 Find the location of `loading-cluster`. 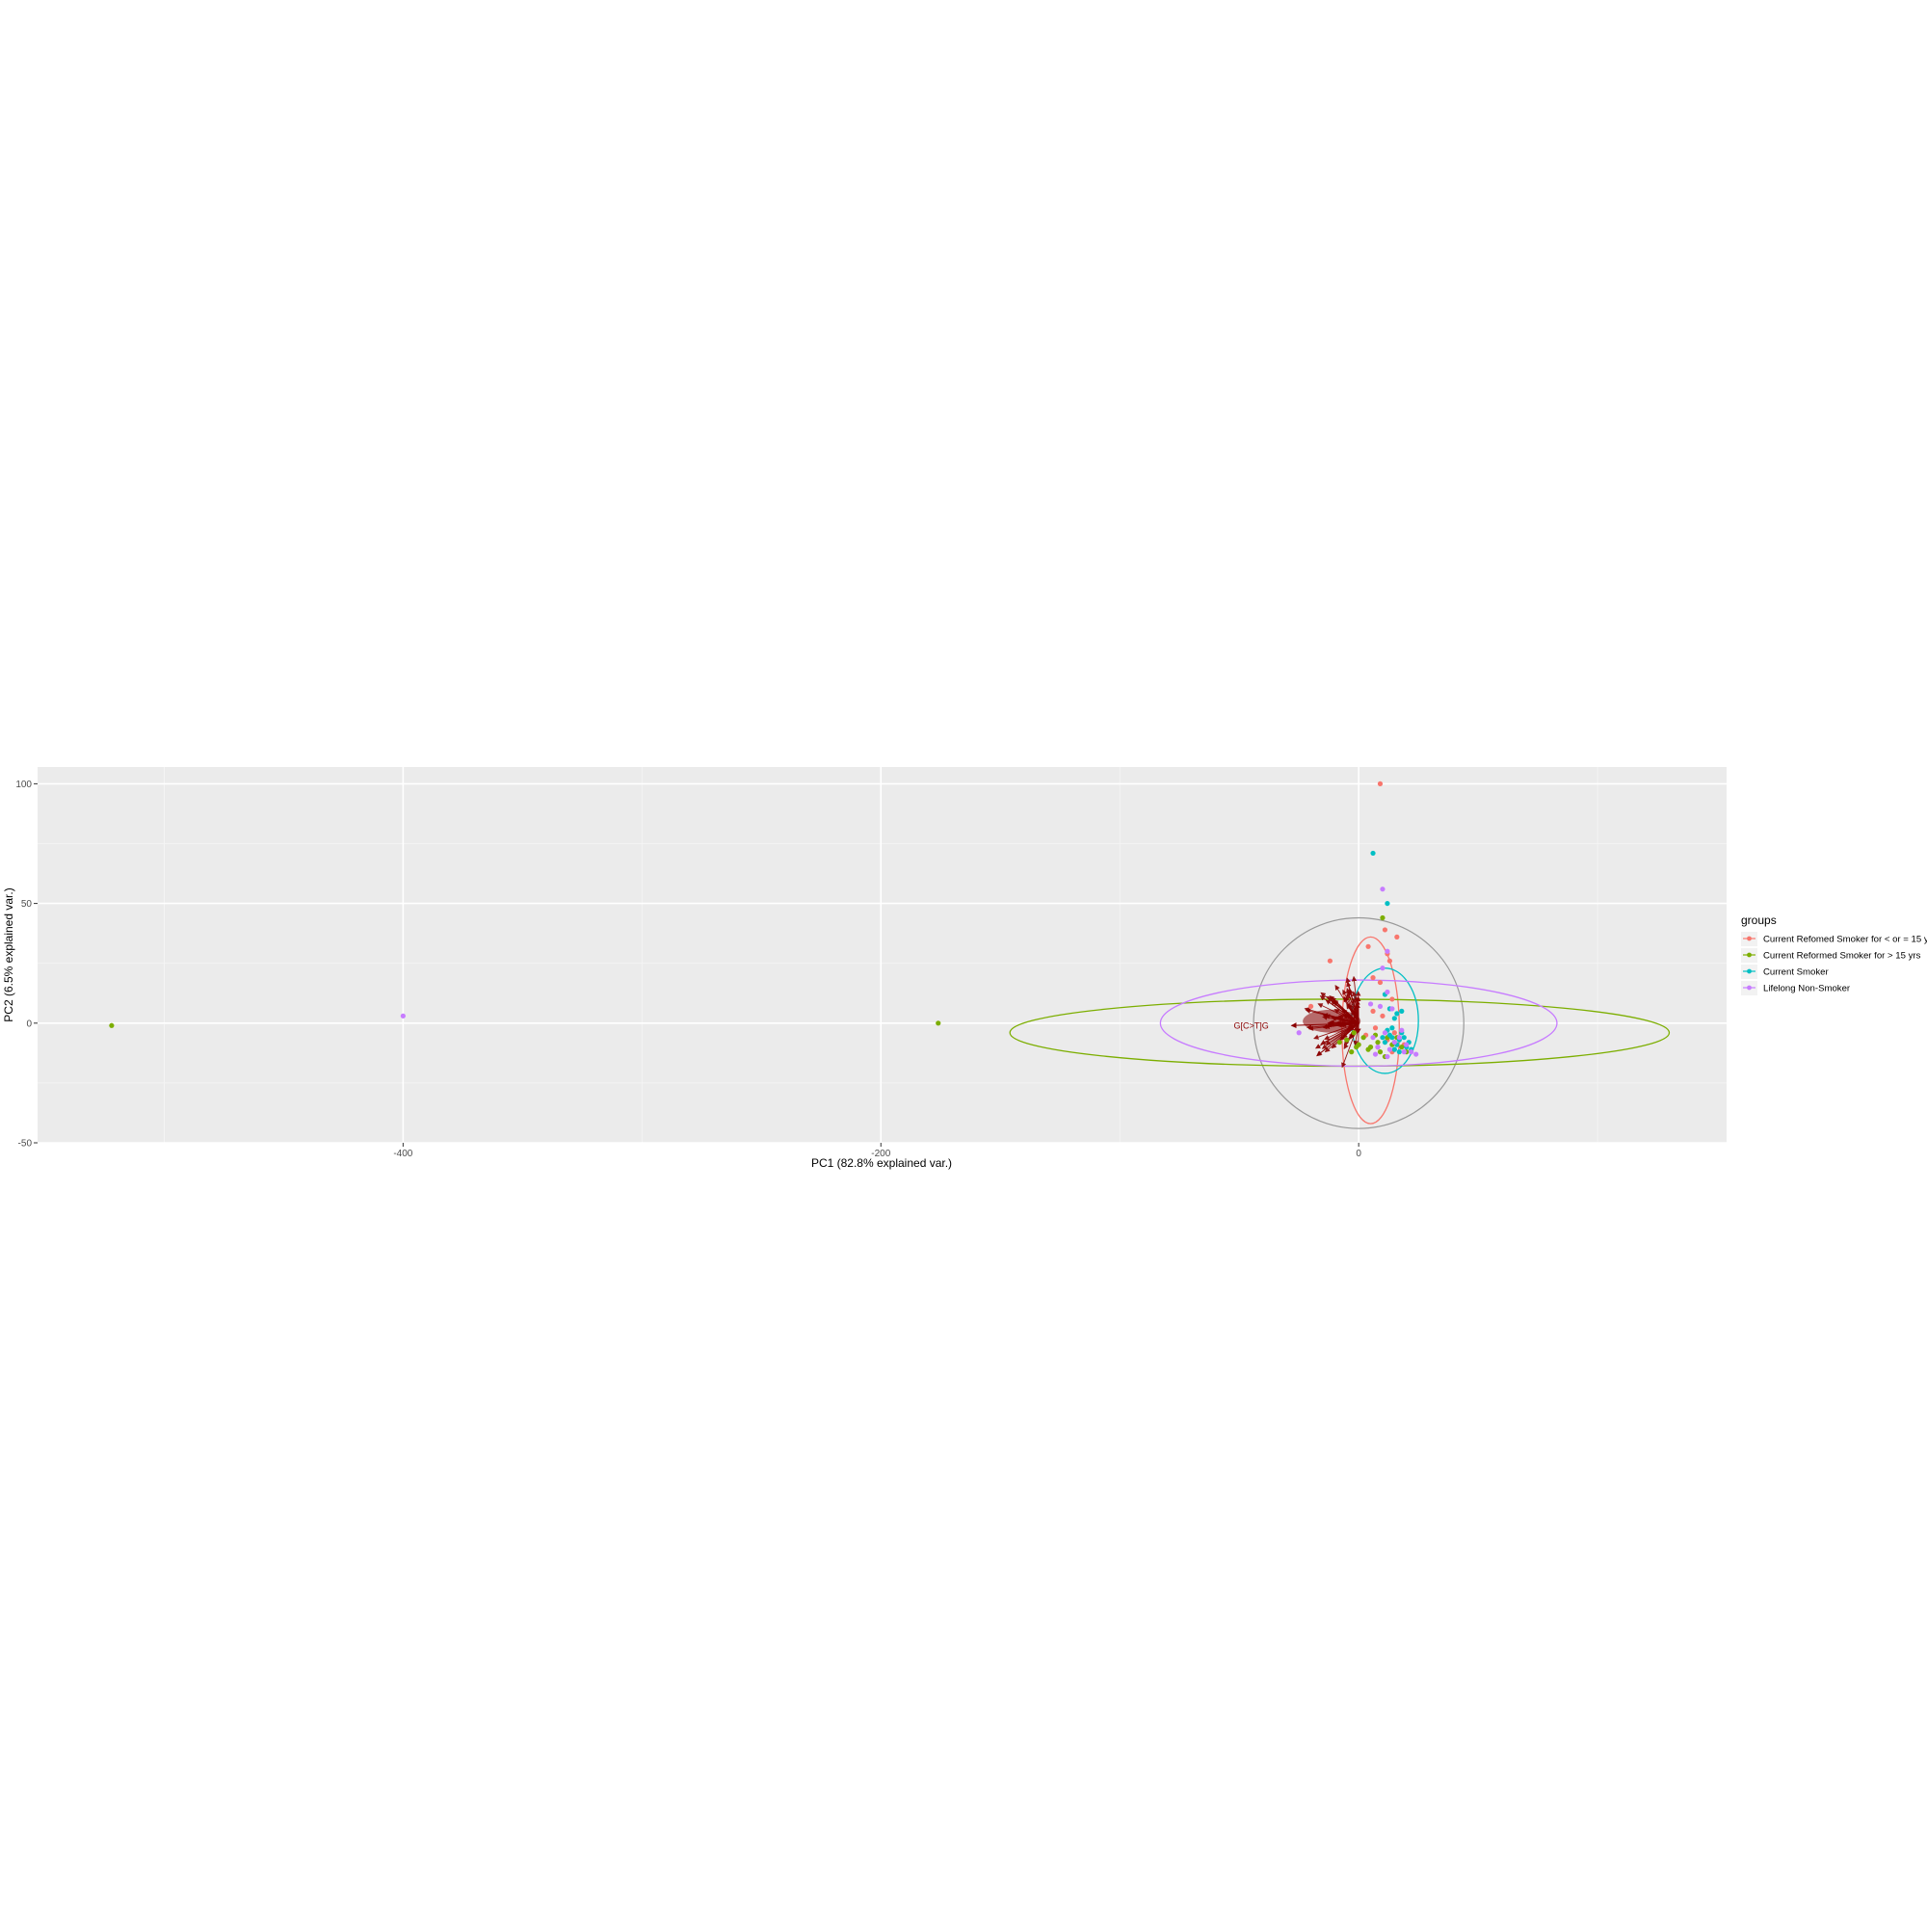

loading-cluster is located at coordinates (1331, 1021).